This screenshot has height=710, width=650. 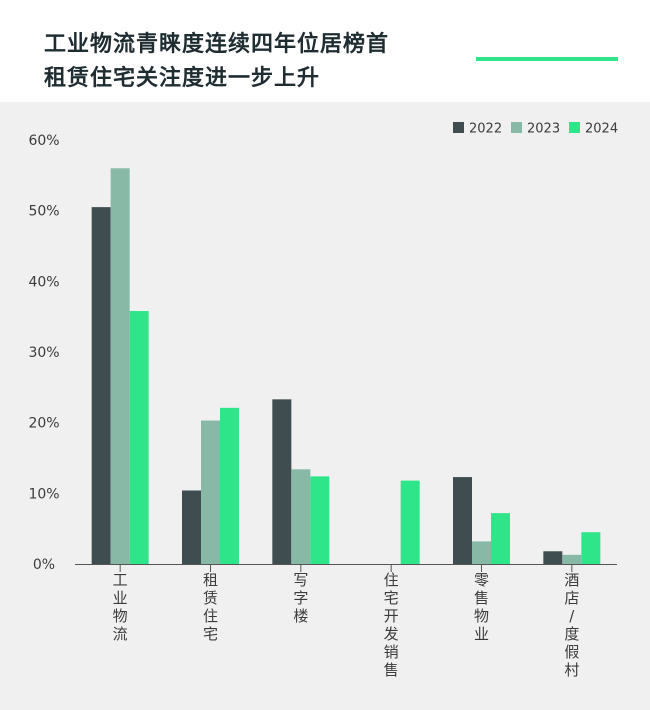 I want to click on x-tick-label: 租赁住宅, so click(x=210, y=607).